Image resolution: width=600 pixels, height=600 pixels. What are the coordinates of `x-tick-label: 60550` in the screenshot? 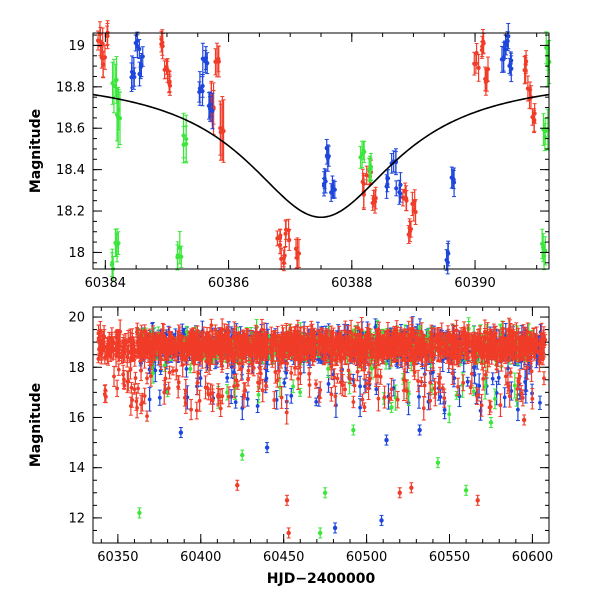 It's located at (449, 557).